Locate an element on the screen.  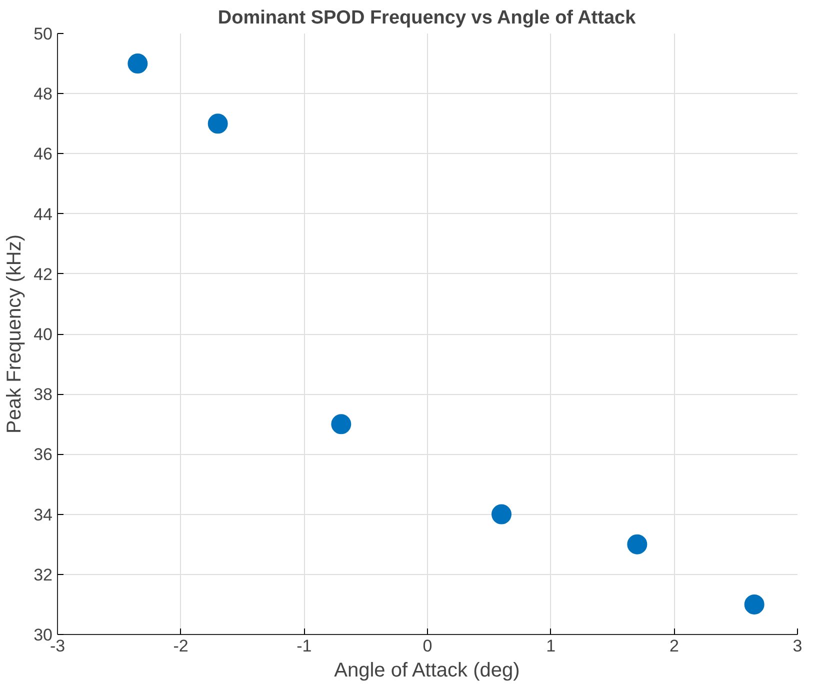
x-tick-label: 0 is located at coordinates (427, 646).